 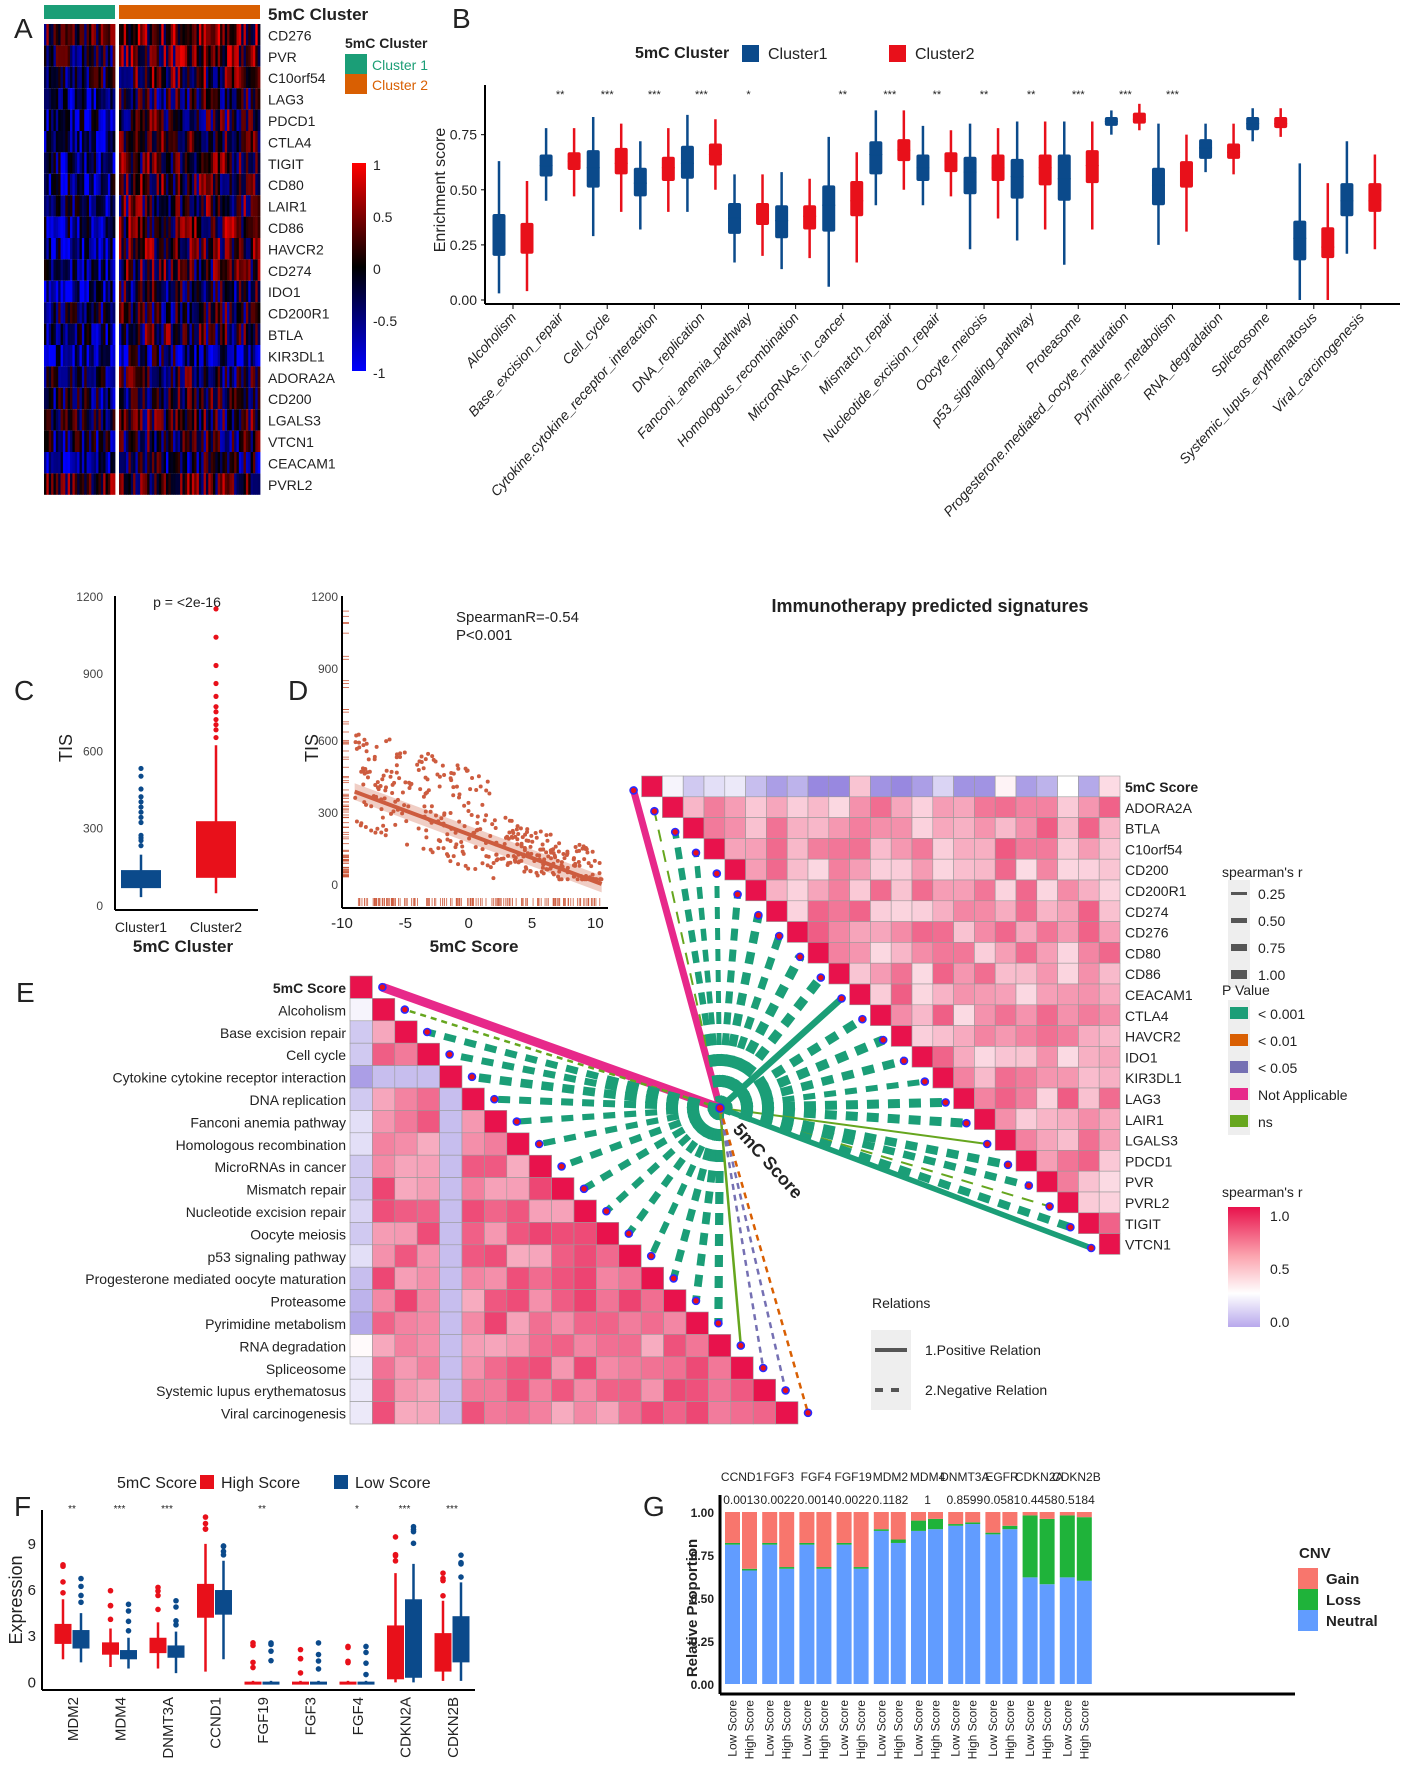 I want to click on significance-label: ***, so click(x=452, y=1509).